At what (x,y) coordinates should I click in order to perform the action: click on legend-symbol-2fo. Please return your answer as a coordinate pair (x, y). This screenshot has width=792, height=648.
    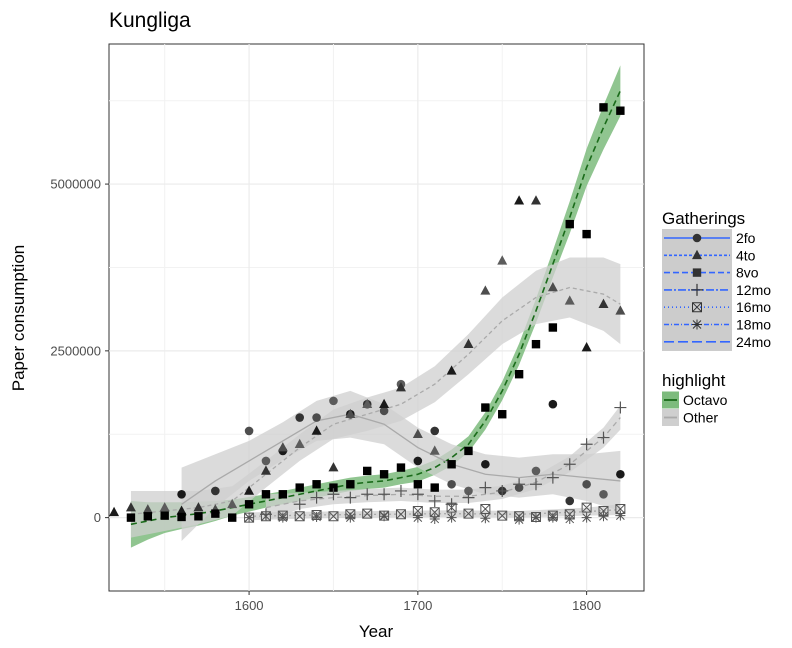
    Looking at the image, I should click on (697, 238).